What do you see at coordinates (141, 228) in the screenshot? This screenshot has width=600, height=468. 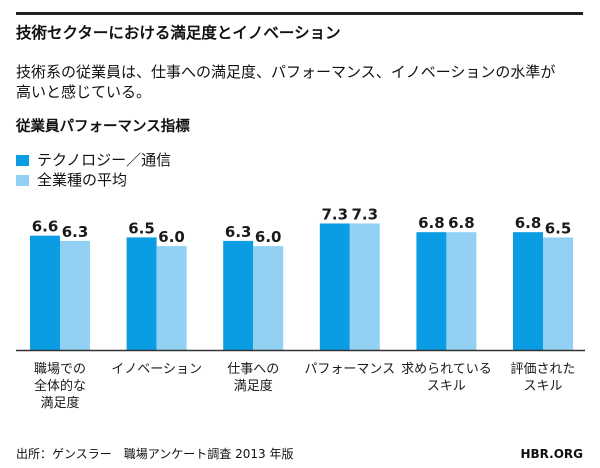 I see `value-label-tech-1: 6.5` at bounding box center [141, 228].